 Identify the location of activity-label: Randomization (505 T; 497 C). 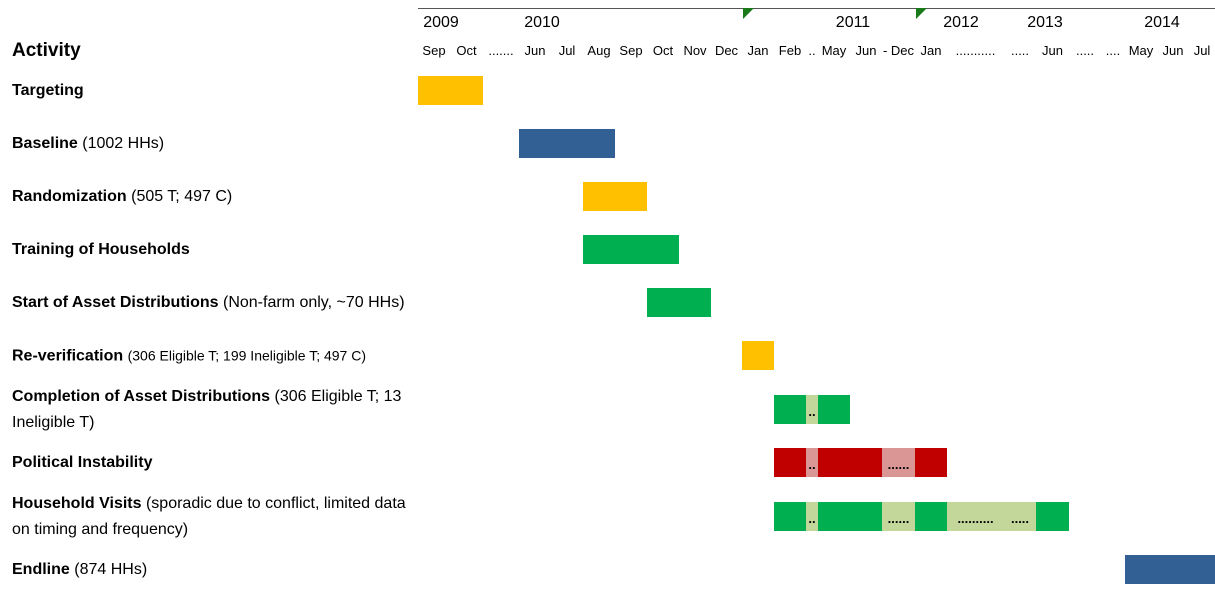
(217, 197).